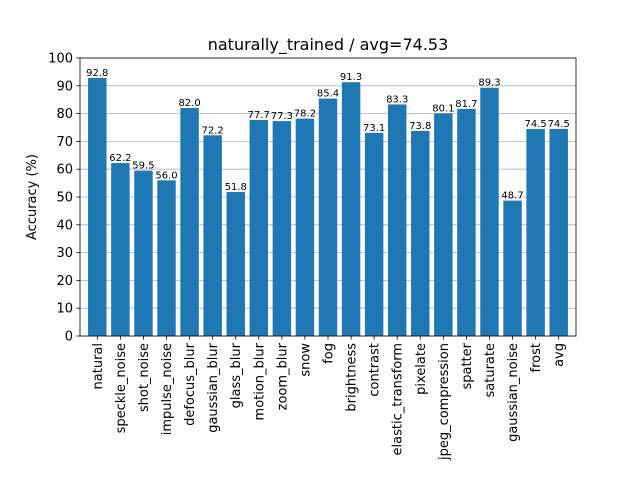  Describe the element at coordinates (235, 263) in the screenshot. I see `bar-glass_blur` at that location.